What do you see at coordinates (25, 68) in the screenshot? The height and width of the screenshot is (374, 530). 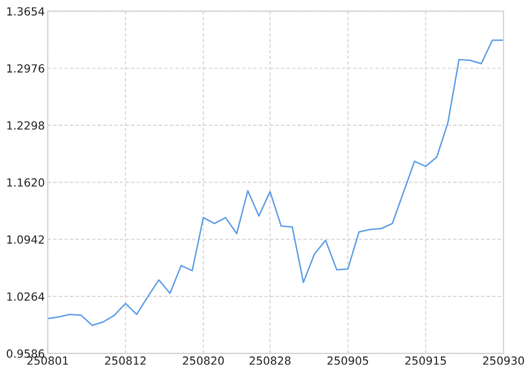 I see `y-tick-label: 1.2976` at bounding box center [25, 68].